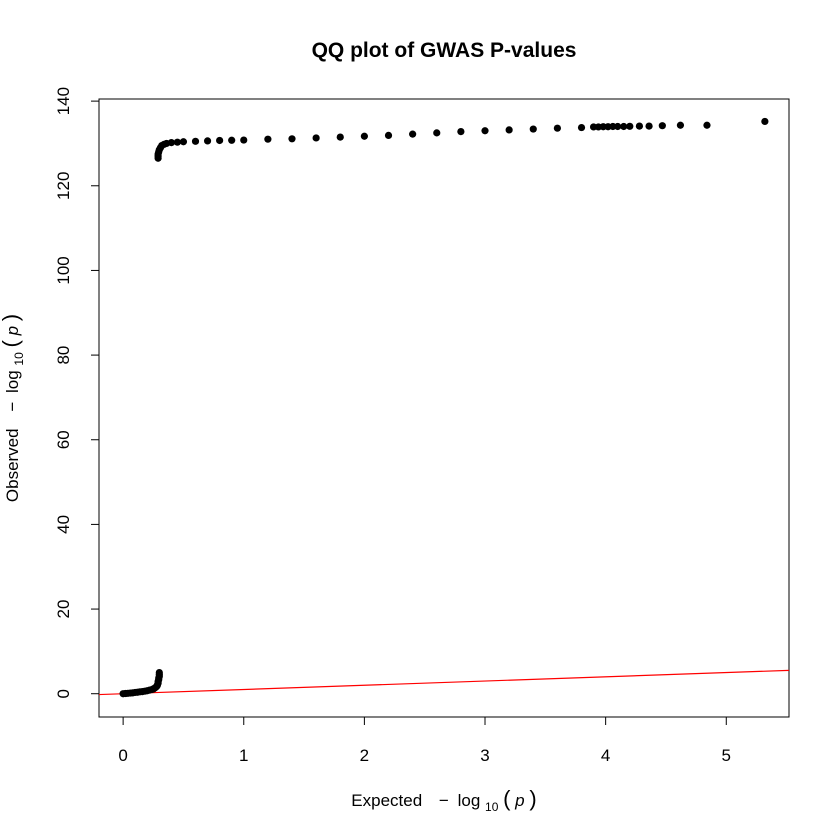  I want to click on y-tick-label: 140, so click(63, 101).